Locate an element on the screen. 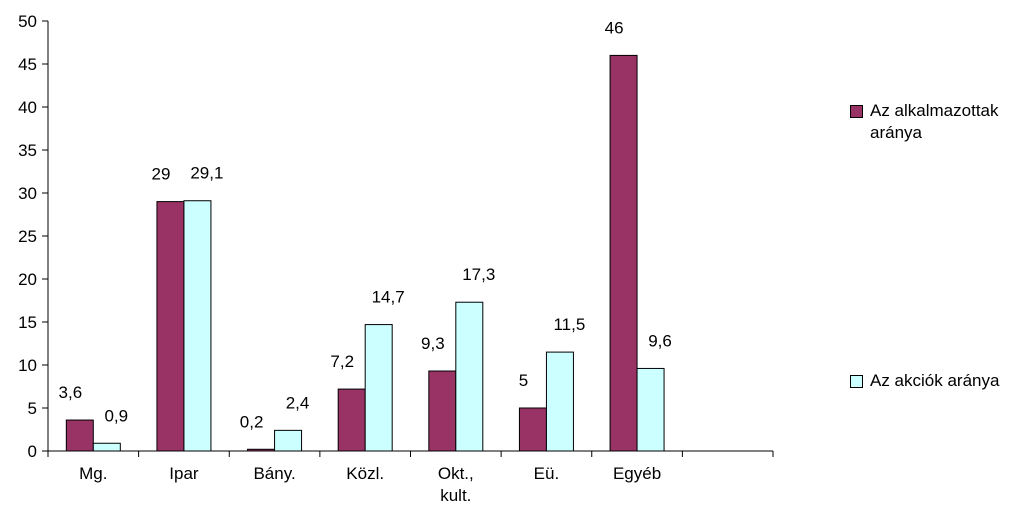  y-tick-label: 45 is located at coordinates (27, 64).